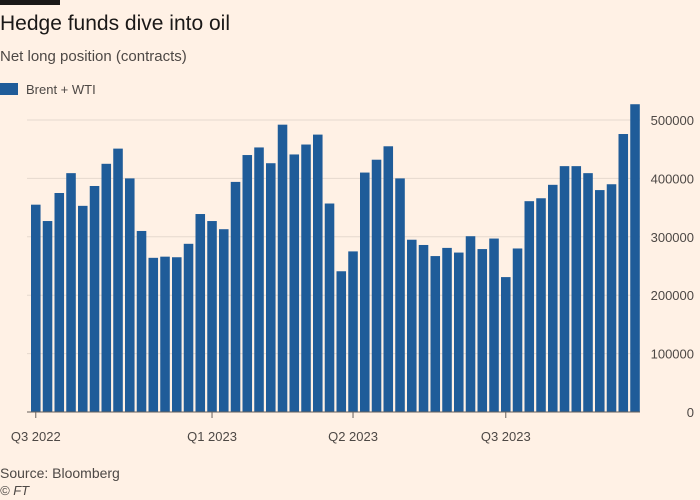 This screenshot has width=700, height=500. I want to click on y-tick-label: 500000, so click(672, 120).